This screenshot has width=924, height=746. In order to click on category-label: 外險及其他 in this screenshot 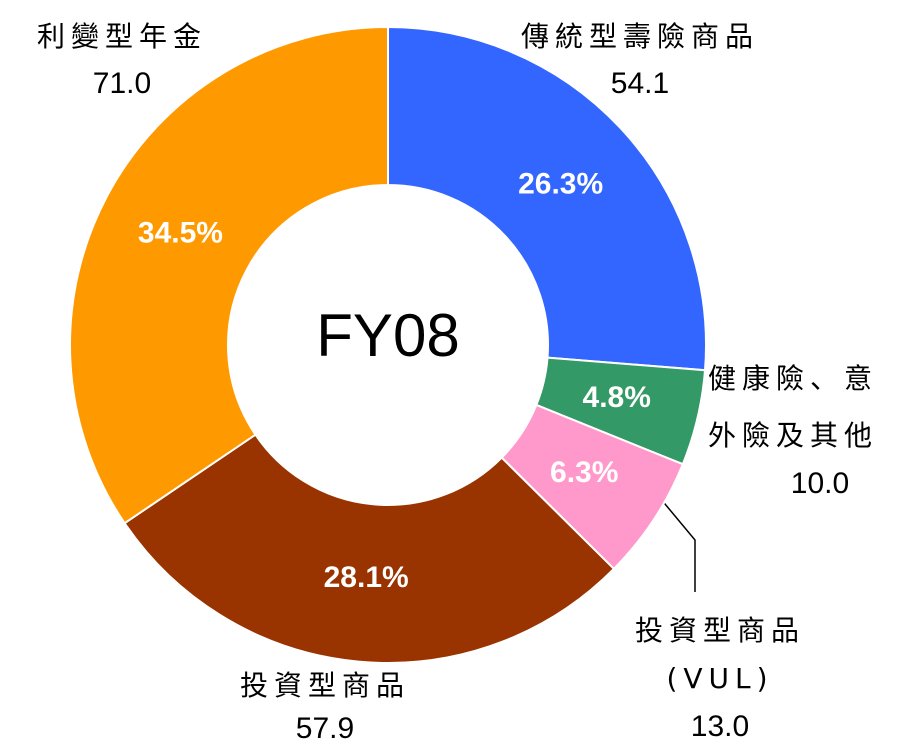, I will do `click(793, 435)`.